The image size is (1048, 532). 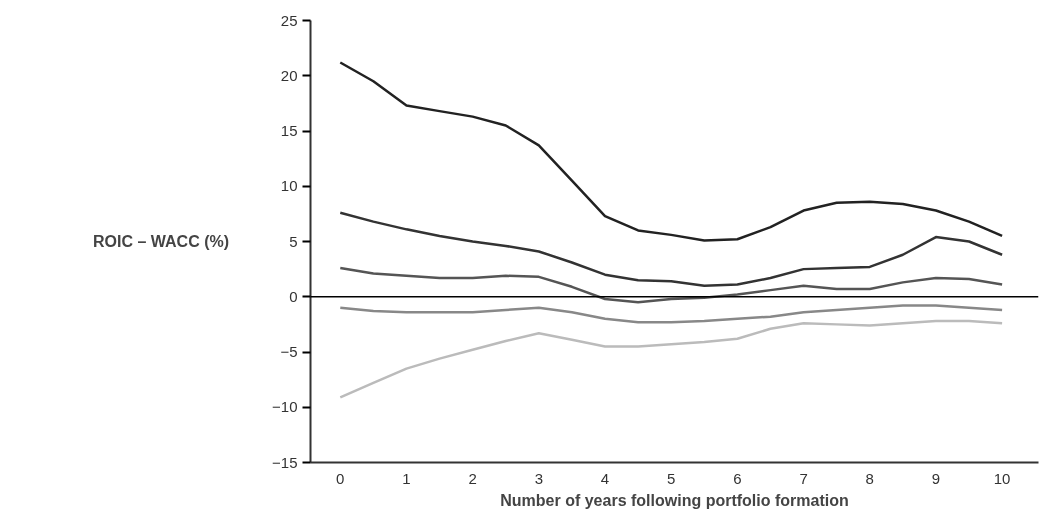 What do you see at coordinates (285, 407) in the screenshot?
I see `y-tick-label: −10` at bounding box center [285, 407].